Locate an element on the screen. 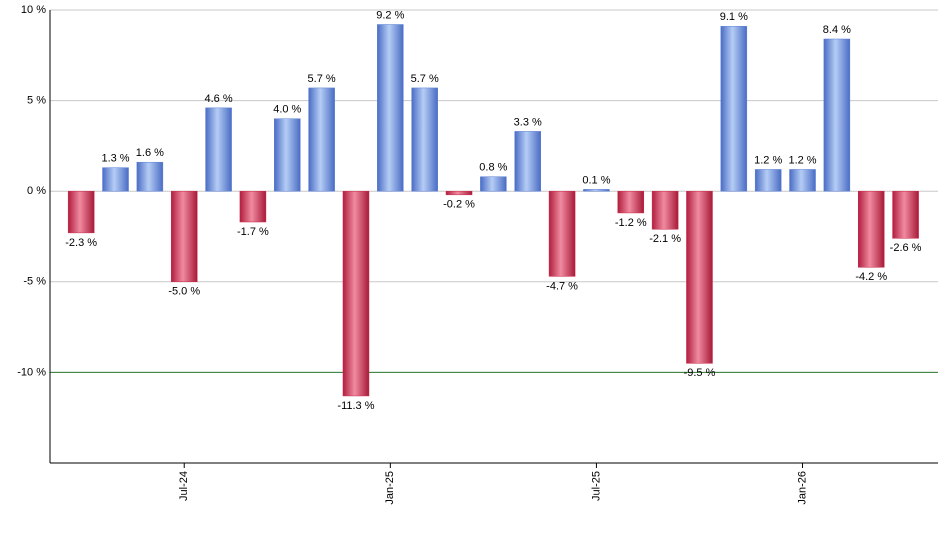  value-label: 0.8 % is located at coordinates (493, 168).